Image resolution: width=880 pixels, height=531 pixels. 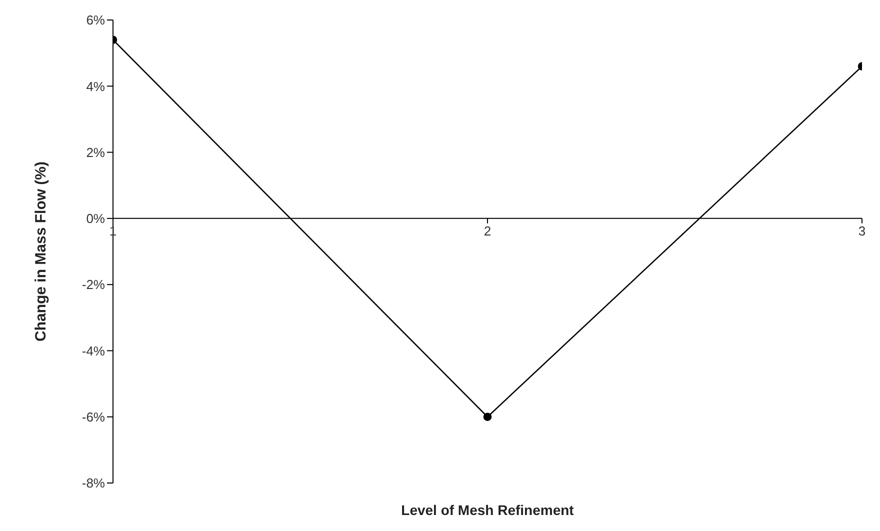 I want to click on y-tick-label: 6%, so click(x=96, y=20).